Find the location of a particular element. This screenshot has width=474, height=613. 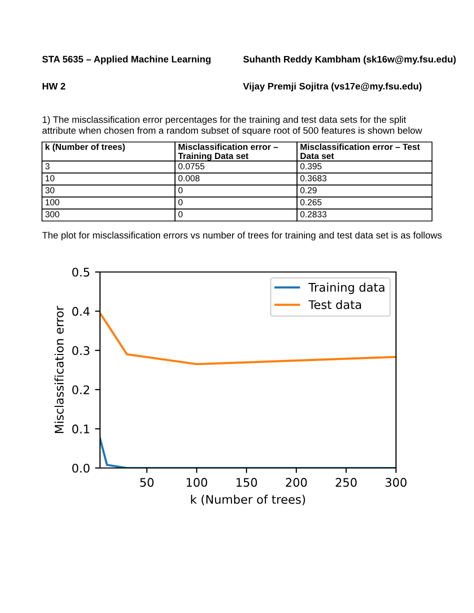

text: 3 is located at coordinates (47, 166).